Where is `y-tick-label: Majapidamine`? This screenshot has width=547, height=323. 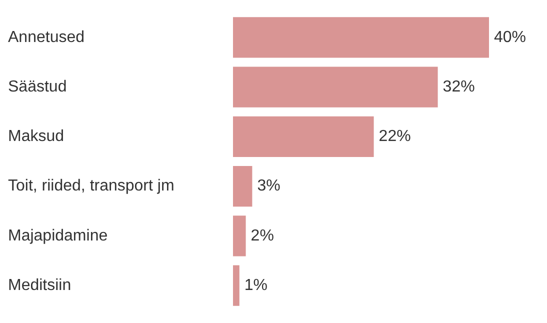 y-tick-label: Majapidamine is located at coordinates (58, 235).